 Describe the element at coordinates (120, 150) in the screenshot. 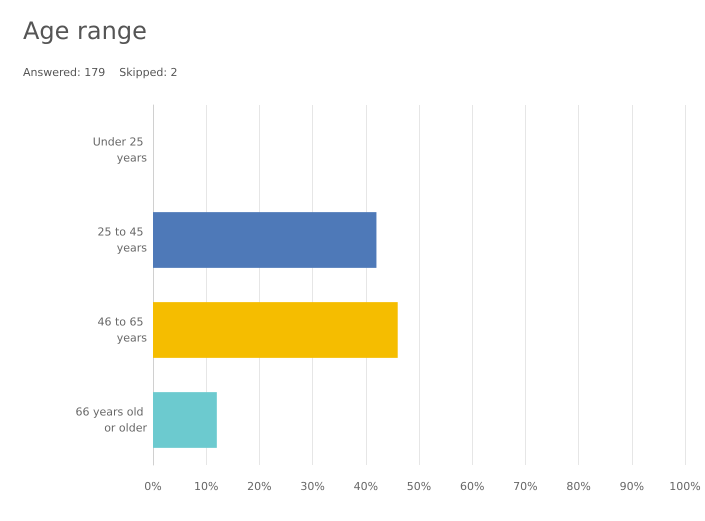

I see `y-tick-label: Under 25 years` at that location.